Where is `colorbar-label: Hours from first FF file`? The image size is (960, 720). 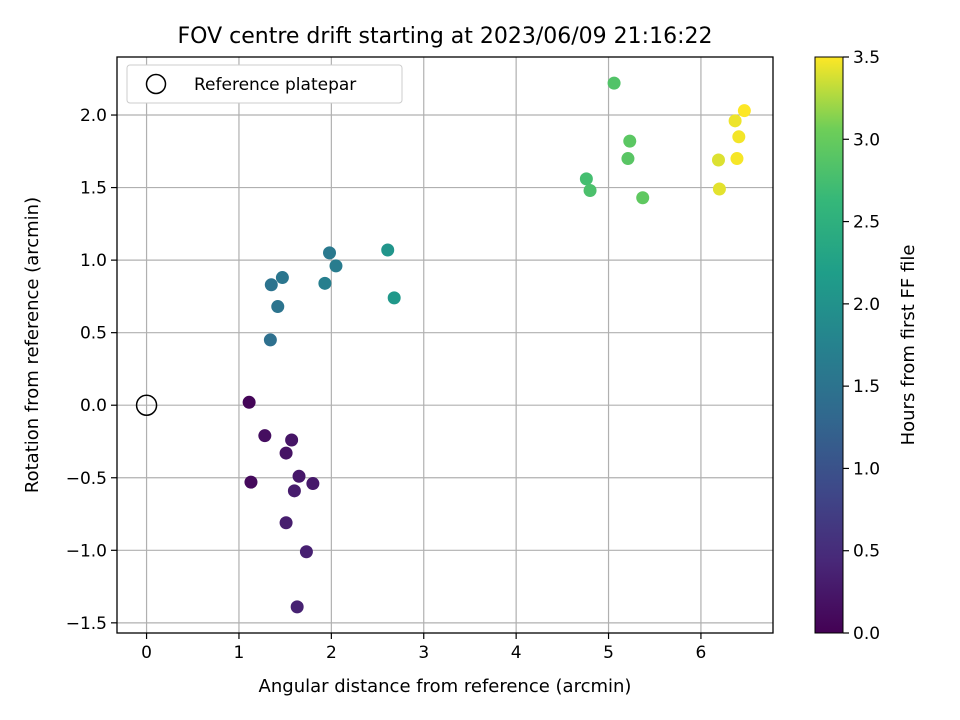
colorbar-label: Hours from first FF file is located at coordinates (908, 345).